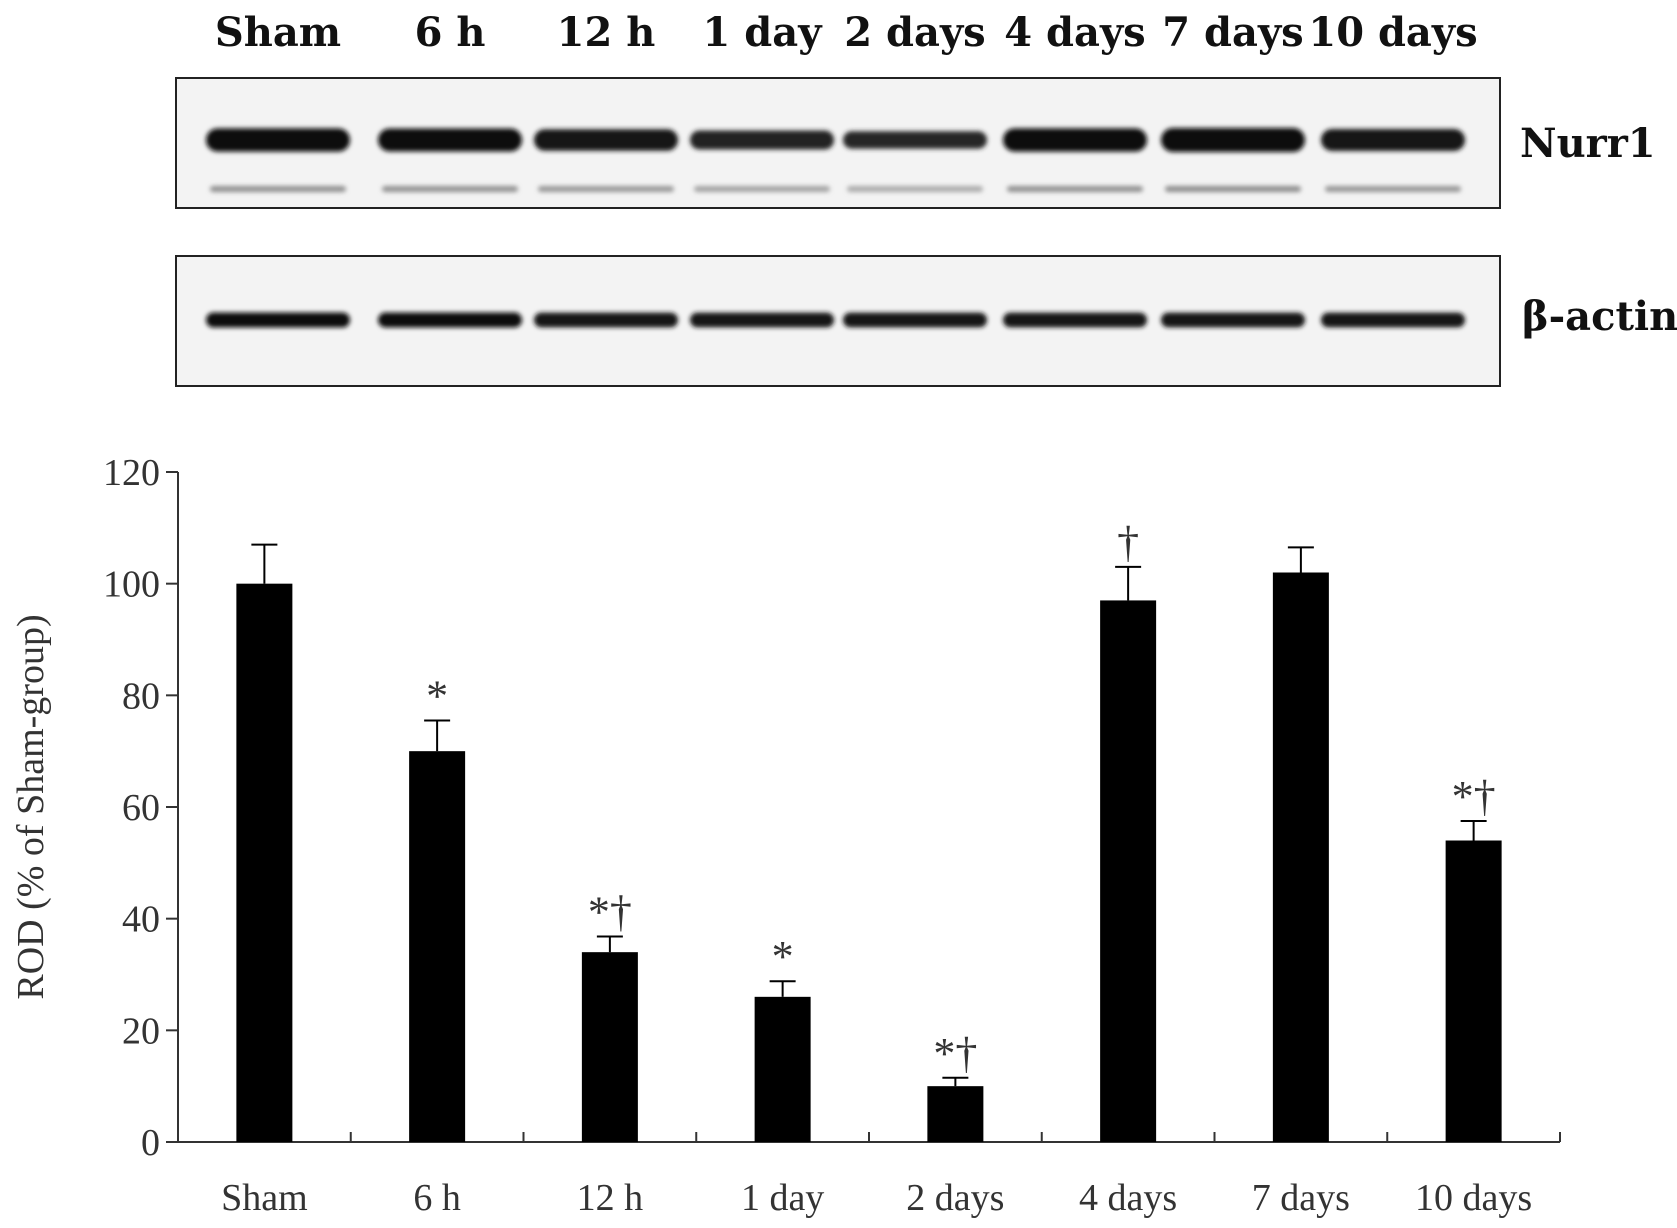  I want to click on blot-lane-label: 6 h, so click(450, 32).